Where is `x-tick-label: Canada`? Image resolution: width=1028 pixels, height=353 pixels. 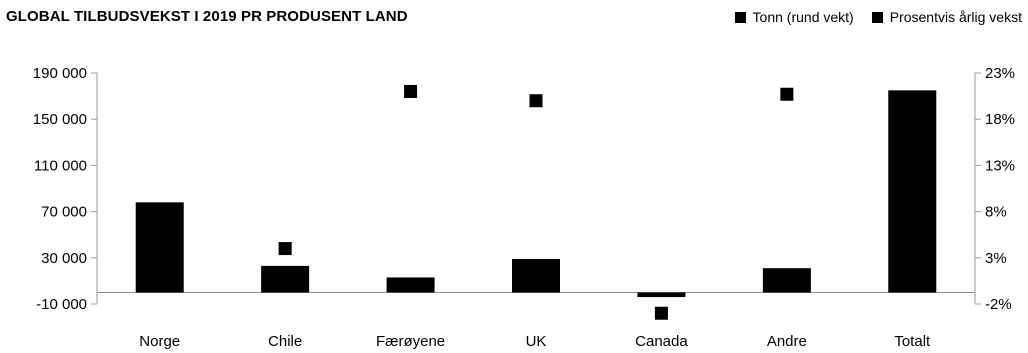 x-tick-label: Canada is located at coordinates (661, 341).